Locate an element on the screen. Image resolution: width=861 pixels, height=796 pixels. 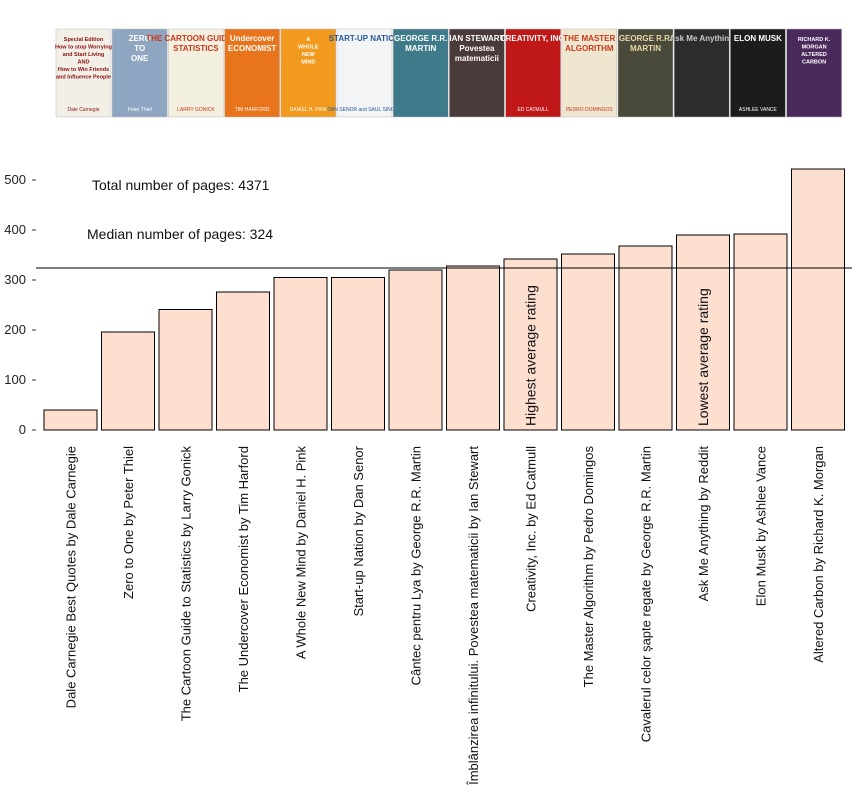
median-pages-annotation: Median number of pages: 324 is located at coordinates (180, 234).